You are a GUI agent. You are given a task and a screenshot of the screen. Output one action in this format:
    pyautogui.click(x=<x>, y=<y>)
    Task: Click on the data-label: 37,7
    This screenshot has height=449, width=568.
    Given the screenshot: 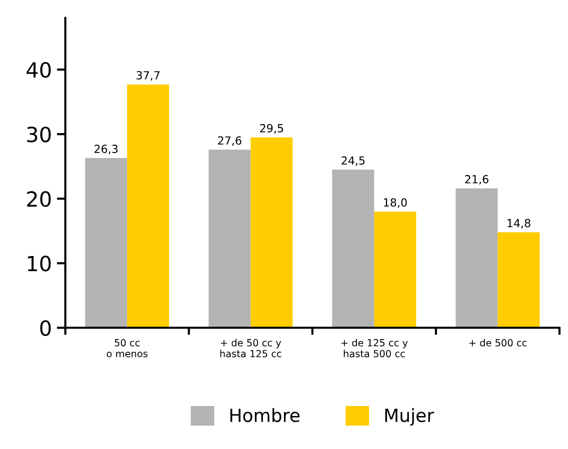 What is the action you would take?
    pyautogui.click(x=148, y=76)
    